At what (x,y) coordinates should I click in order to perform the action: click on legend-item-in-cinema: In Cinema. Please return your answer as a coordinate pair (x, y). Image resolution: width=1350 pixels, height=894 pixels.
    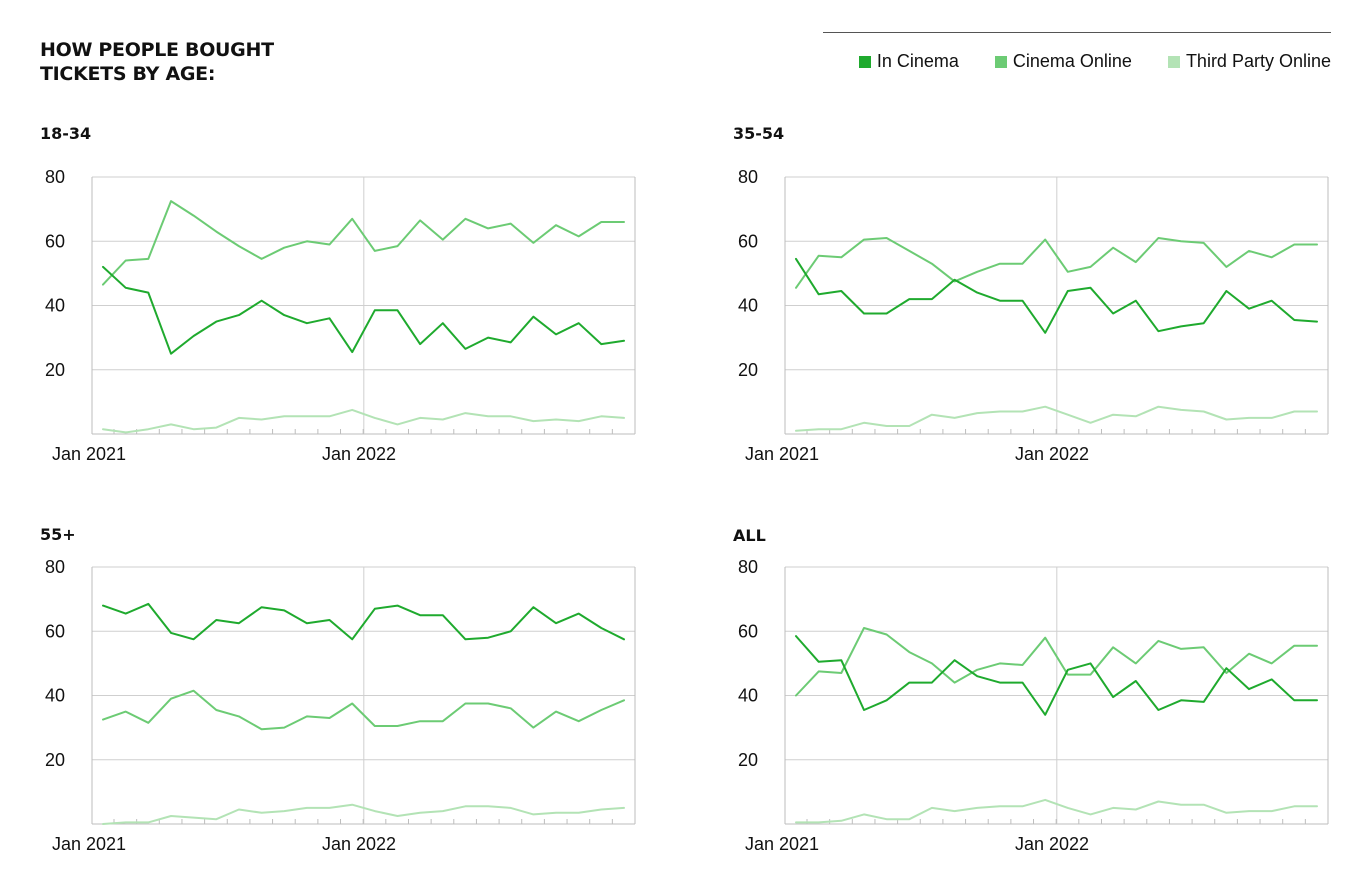
    Looking at the image, I should click on (908, 61).